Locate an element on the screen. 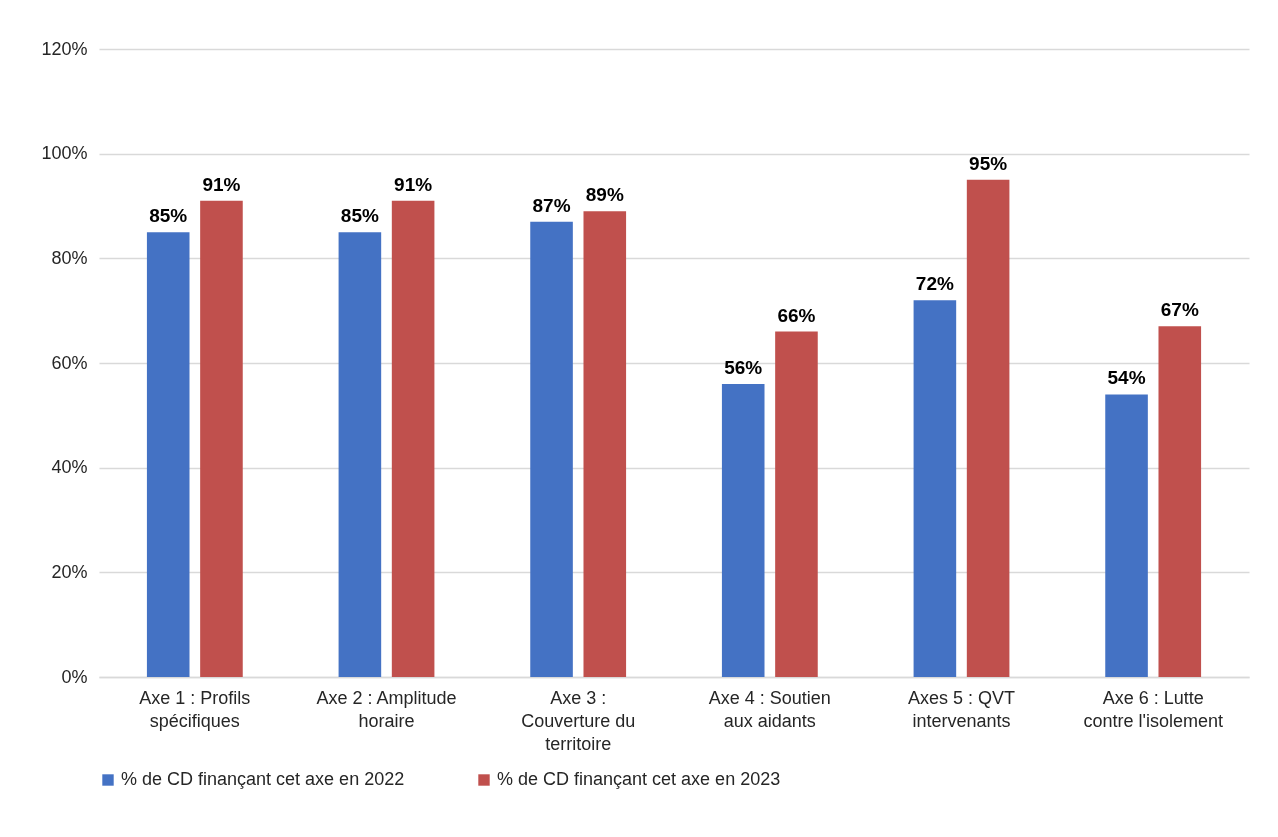 This screenshot has width=1278, height=837. y-tick-label: 20% is located at coordinates (69, 571).